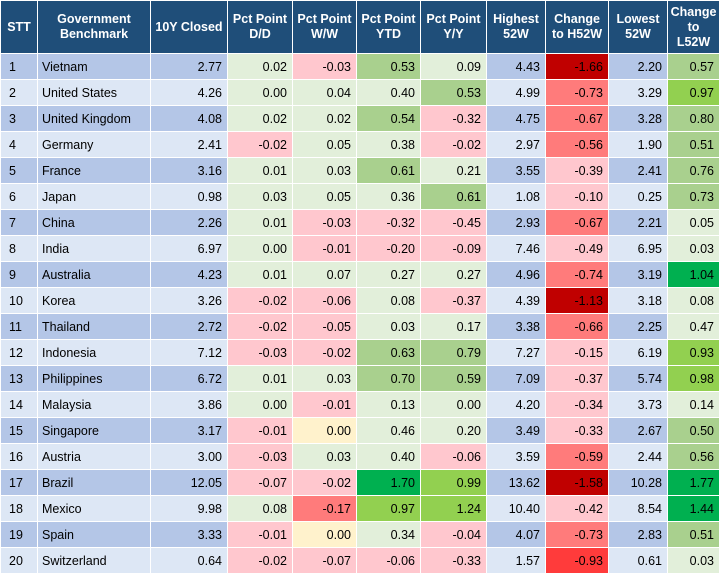  What do you see at coordinates (577, 352) in the screenshot?
I see `cell-change-h52w: -0.15` at bounding box center [577, 352].